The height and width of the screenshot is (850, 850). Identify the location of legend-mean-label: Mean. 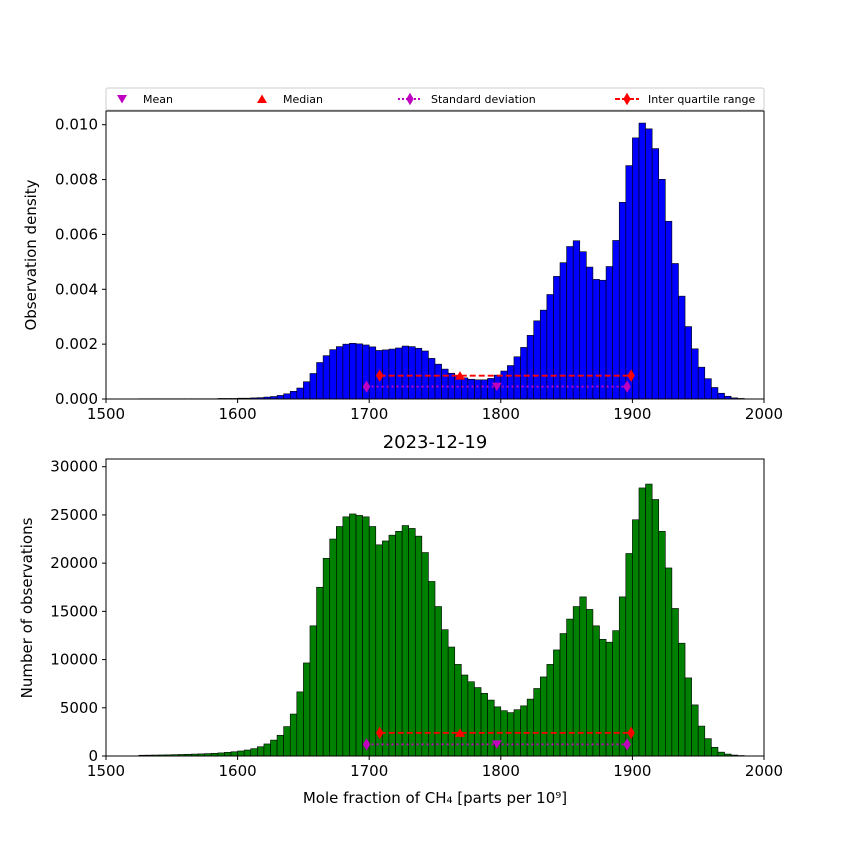
(158, 99).